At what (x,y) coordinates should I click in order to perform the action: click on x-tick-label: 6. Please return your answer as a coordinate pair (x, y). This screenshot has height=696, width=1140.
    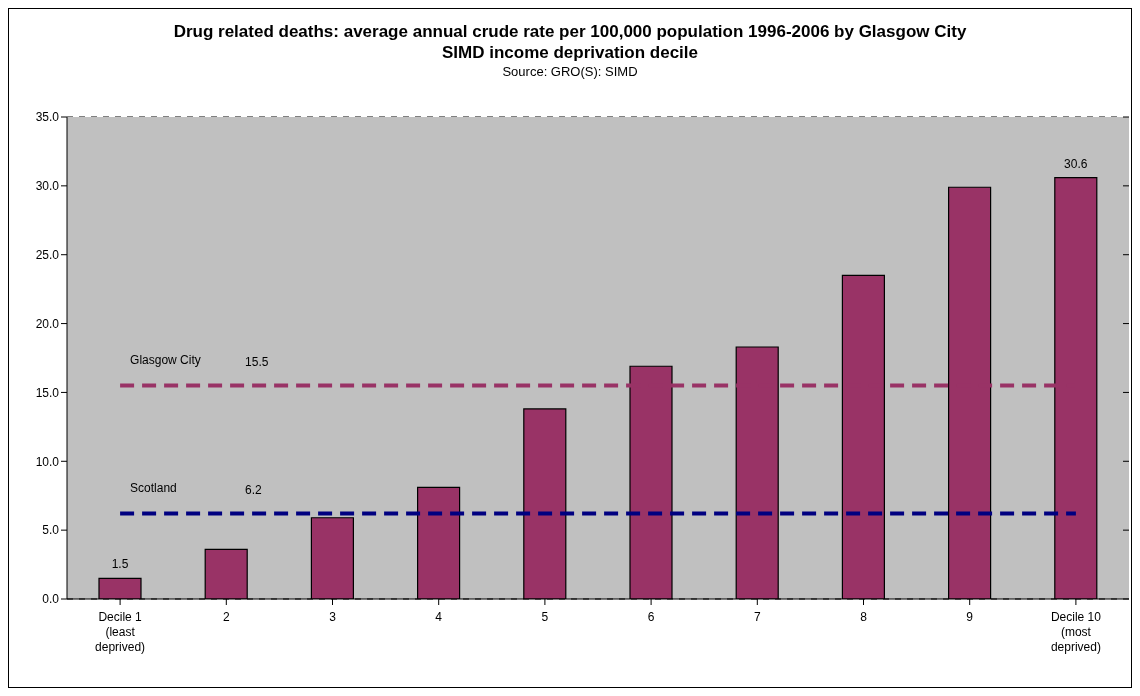
    Looking at the image, I should click on (651, 617).